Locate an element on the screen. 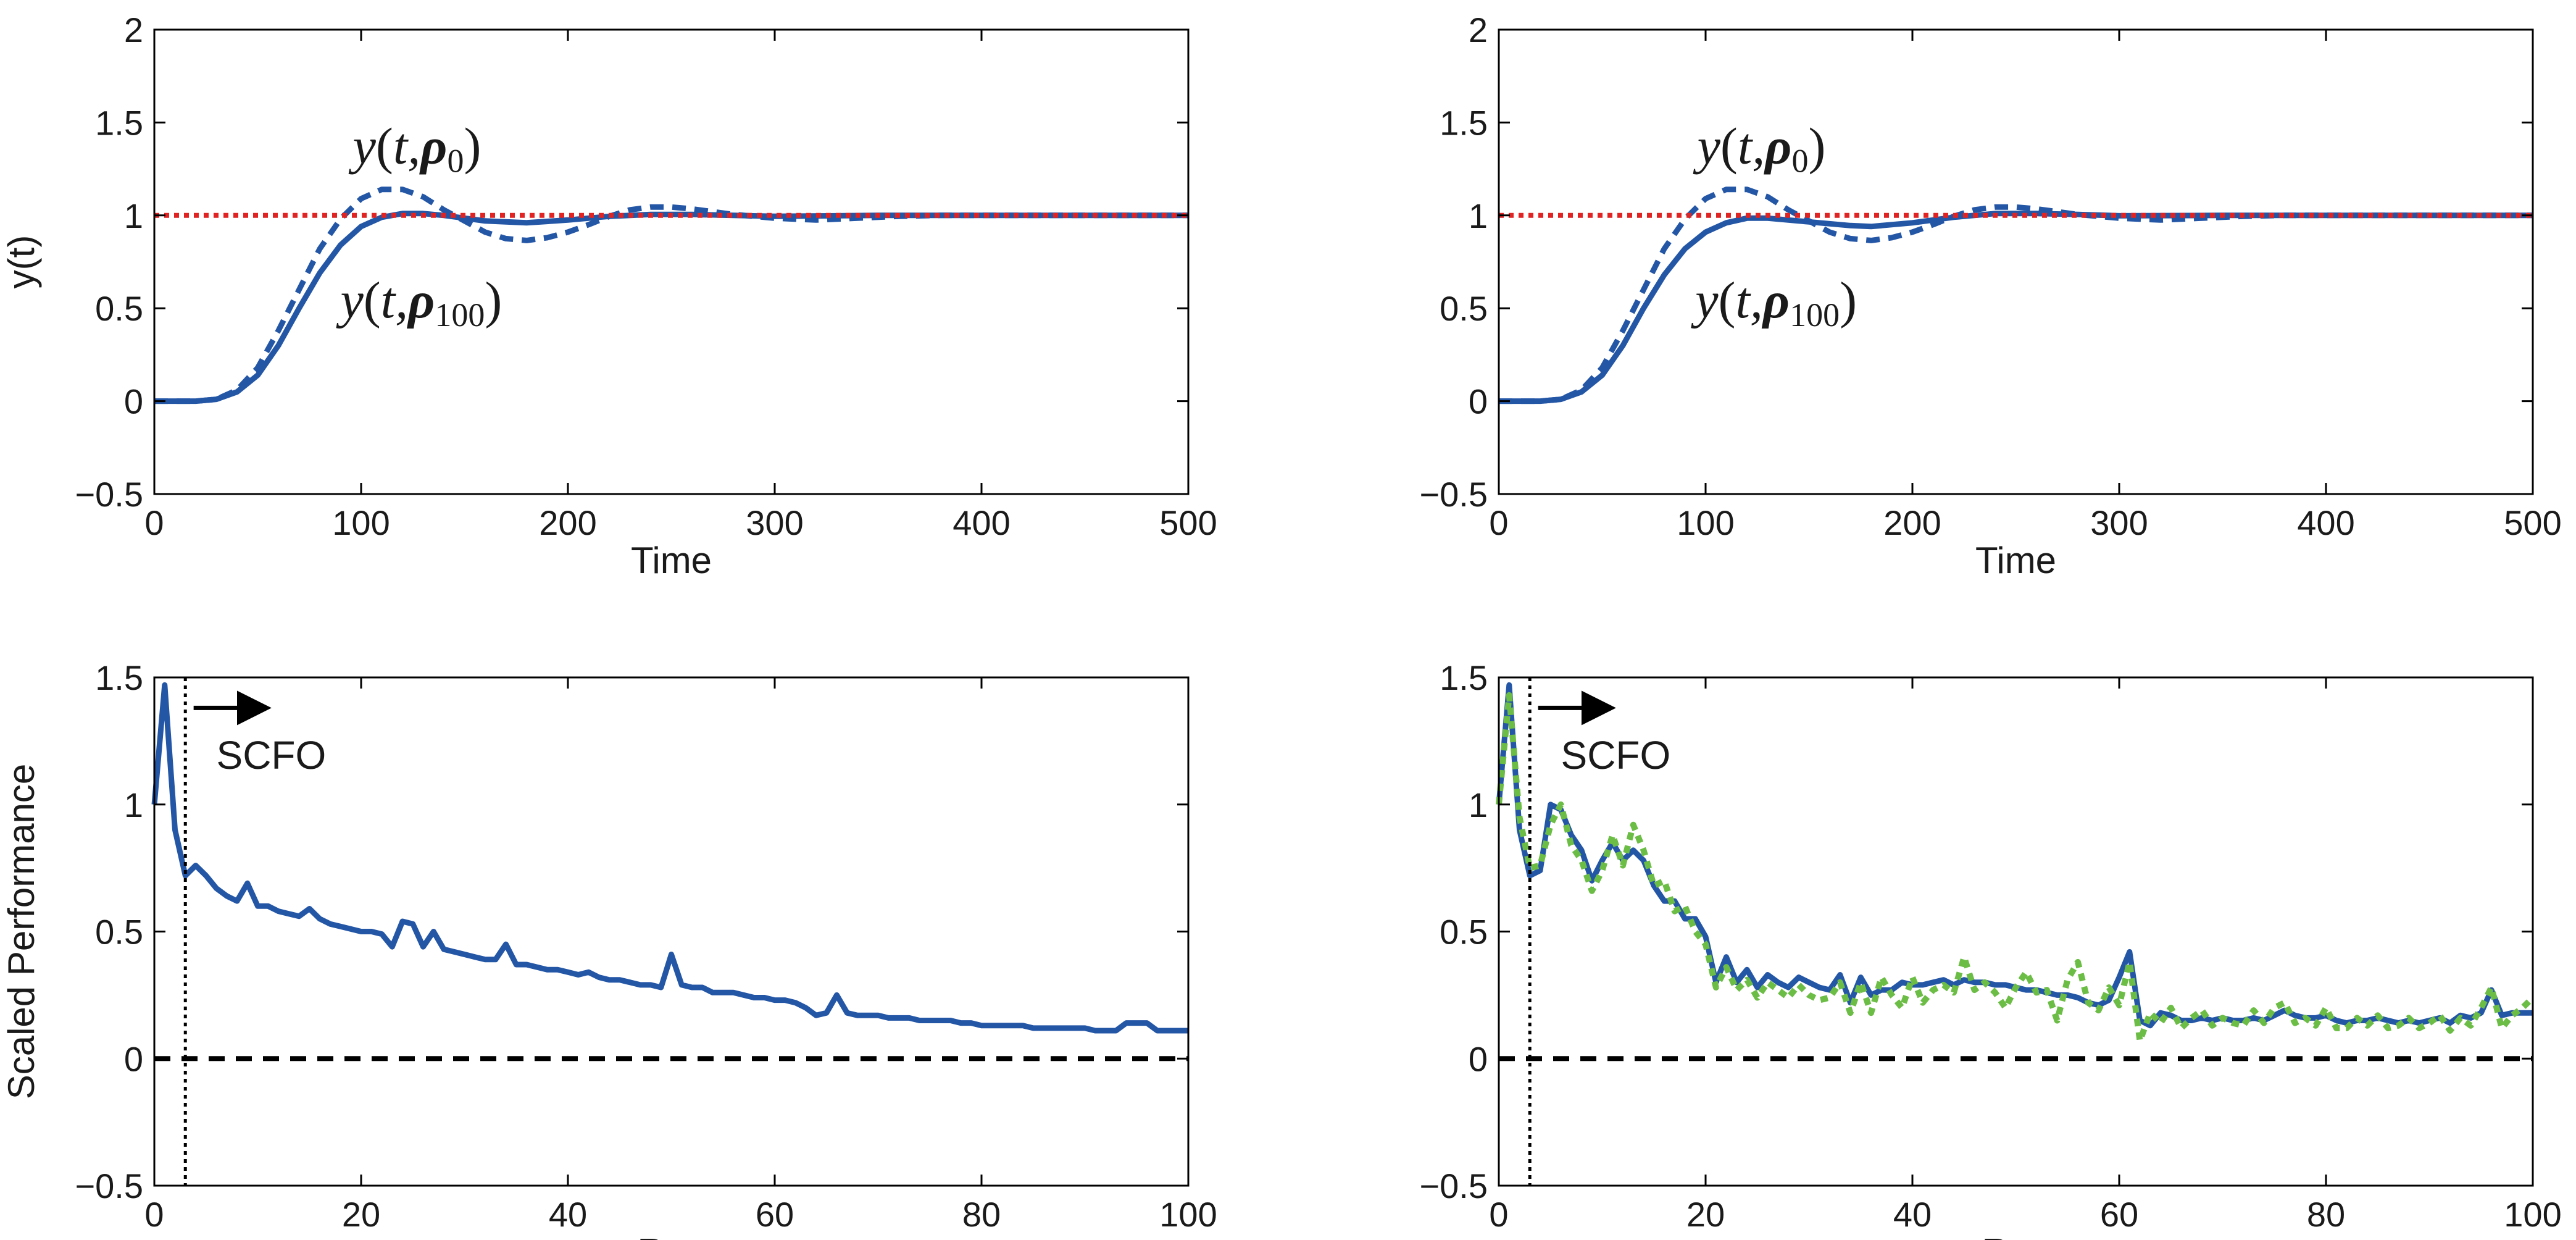 This screenshot has width=2576, height=1240. y-axis-label: Scaled Performance is located at coordinates (21, 932).